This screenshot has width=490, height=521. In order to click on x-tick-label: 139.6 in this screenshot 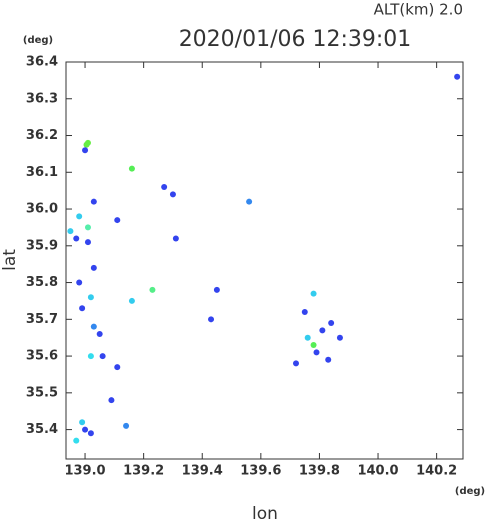, I will do `click(260, 471)`.